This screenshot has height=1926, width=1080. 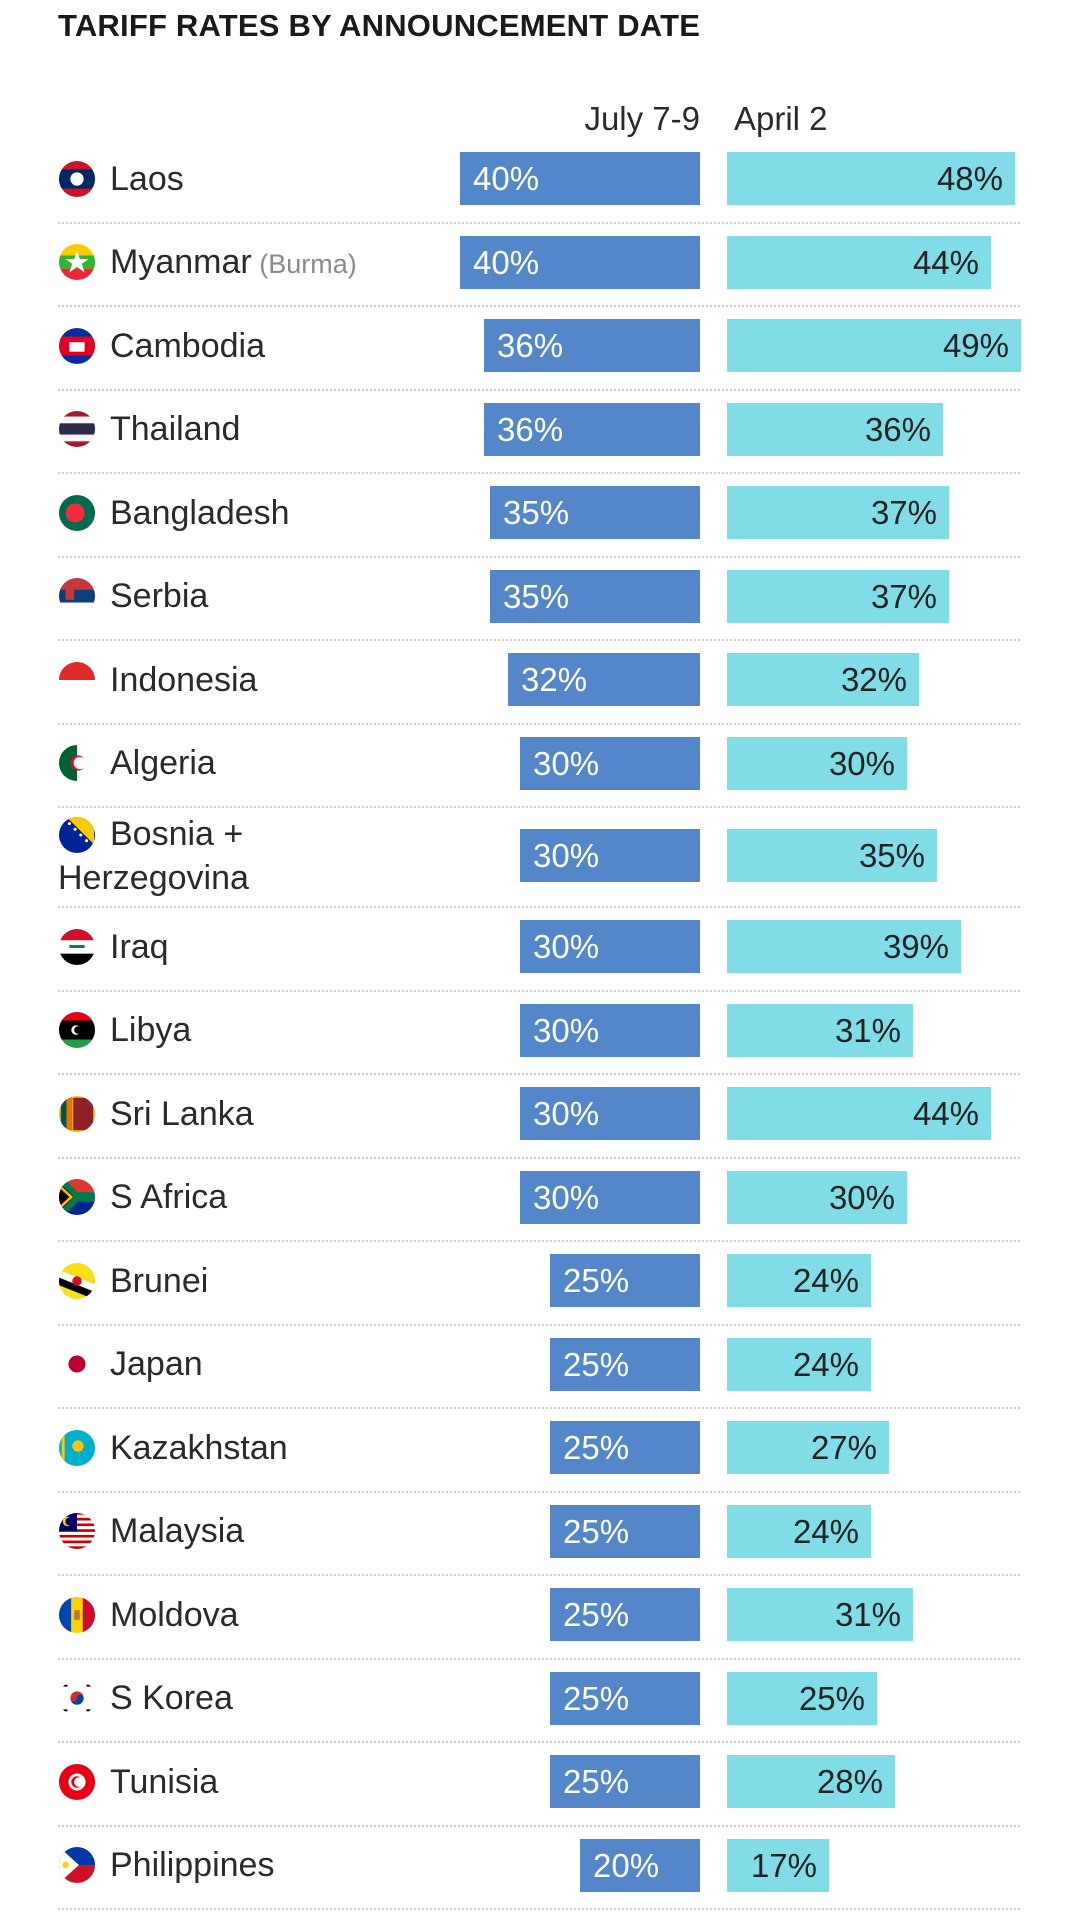 I want to click on country-name: Thailand, so click(x=175, y=429).